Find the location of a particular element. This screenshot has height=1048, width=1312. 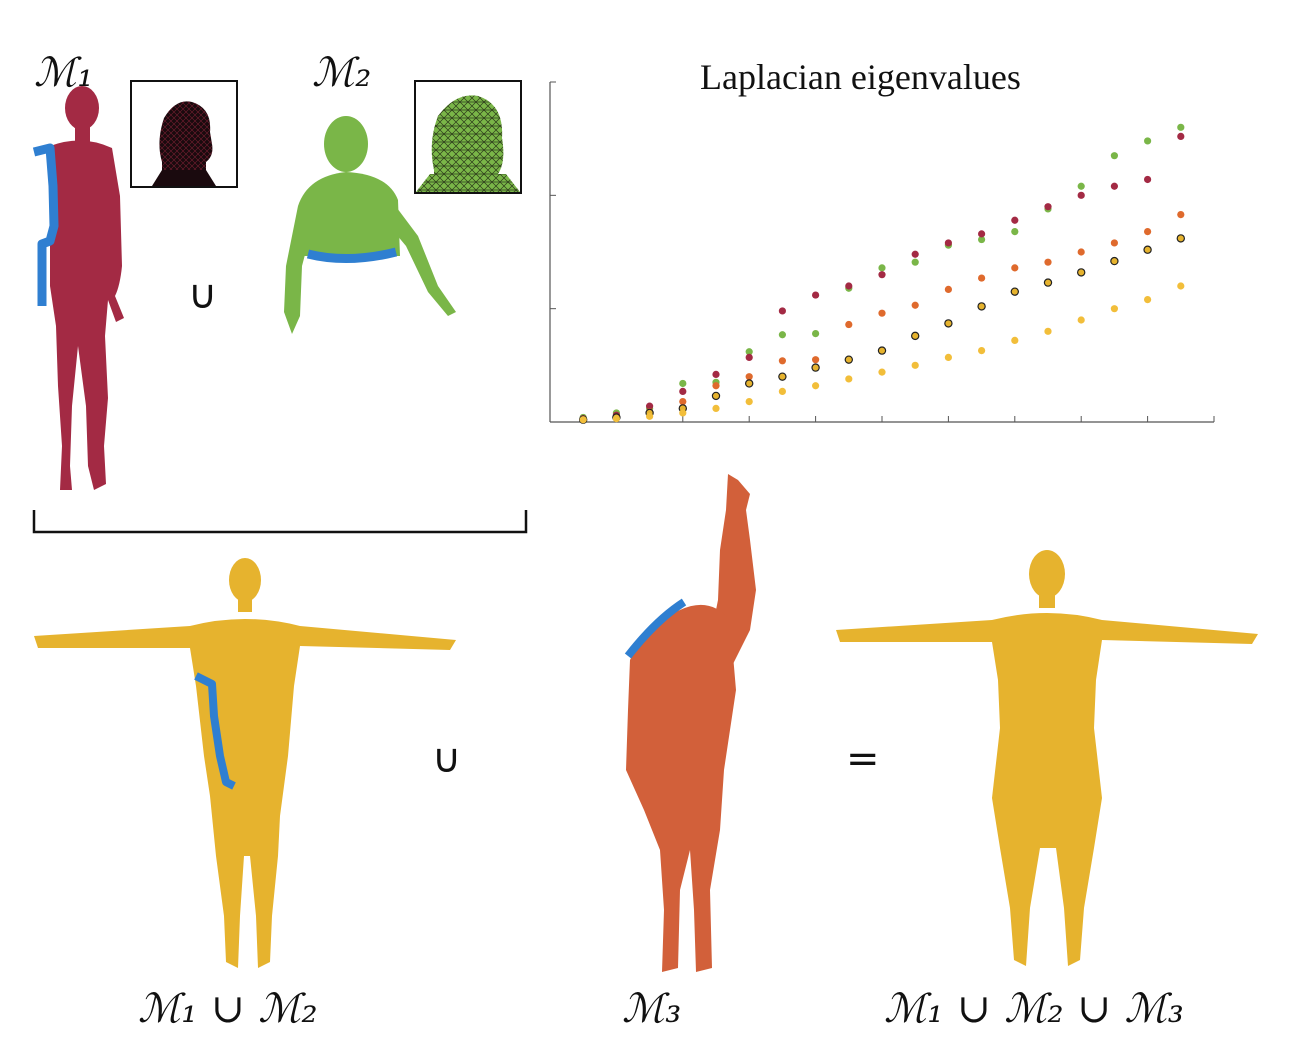

mesh-m1-union-m2-union-m3-figure is located at coordinates (1047, 758).